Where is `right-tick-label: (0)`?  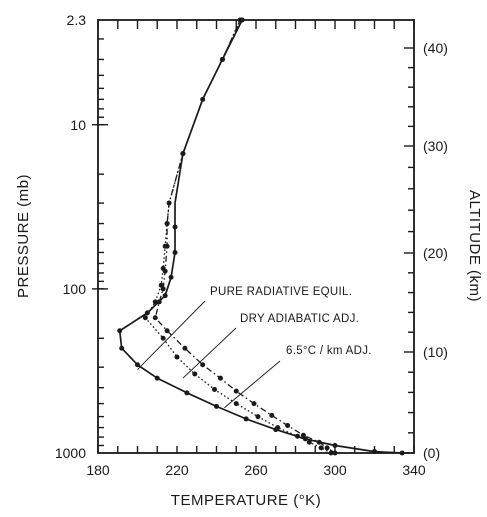
right-tick-label: (0) is located at coordinates (431, 453).